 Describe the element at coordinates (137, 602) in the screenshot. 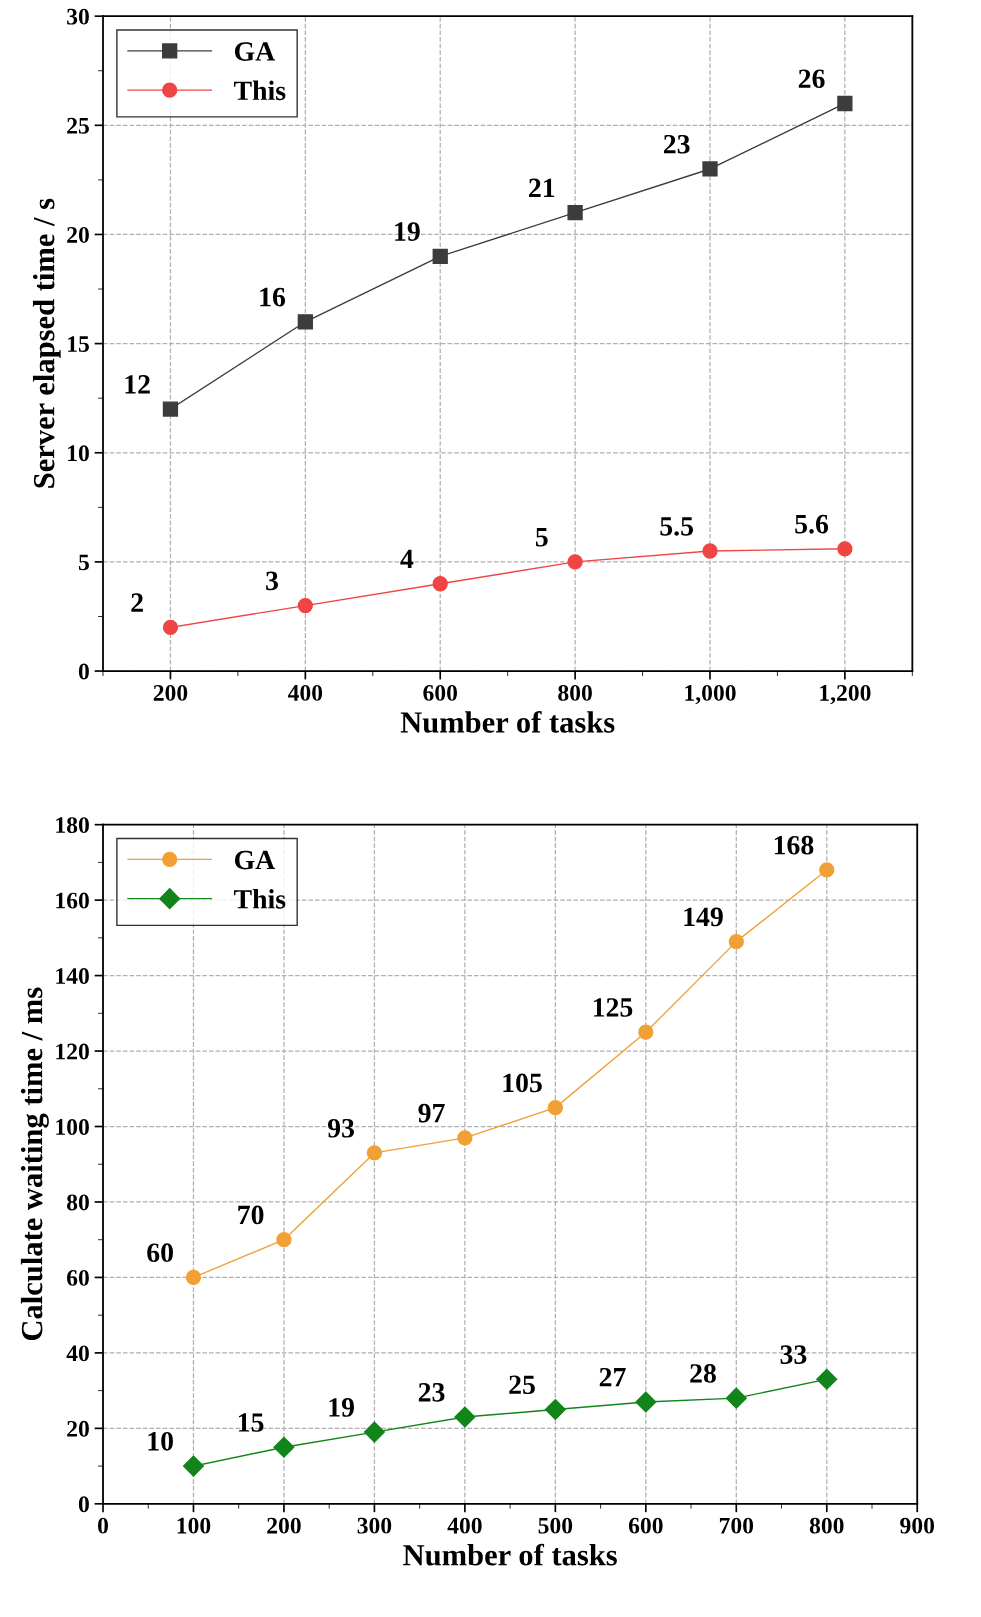

I see `data-label: 2` at that location.